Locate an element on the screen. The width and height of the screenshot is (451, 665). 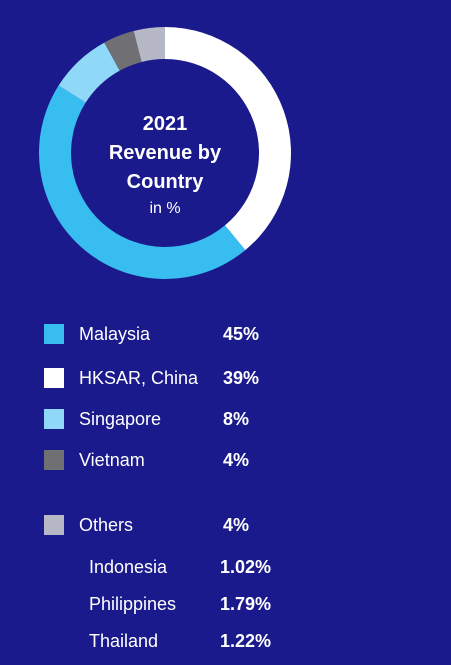
legend-value: 39% is located at coordinates (241, 378).